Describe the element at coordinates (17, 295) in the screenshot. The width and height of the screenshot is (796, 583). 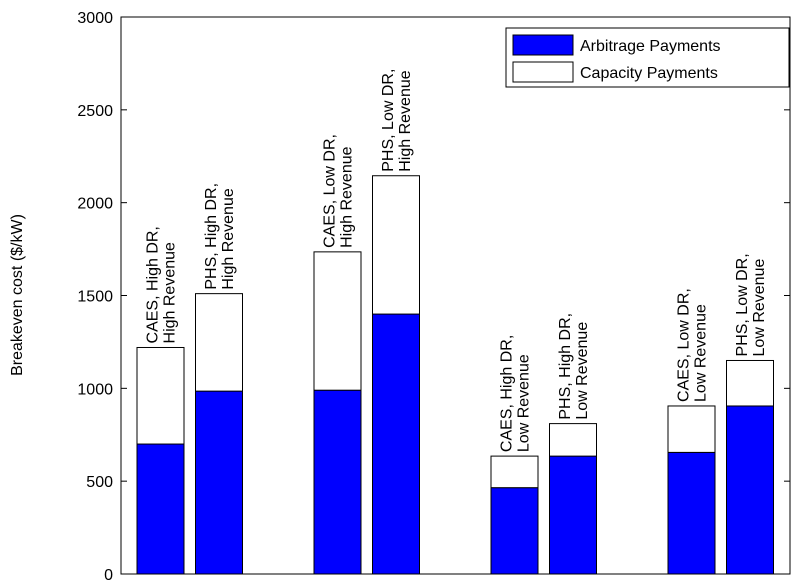
I see `y-axis-title: Breakeven cost ($/kW)` at that location.